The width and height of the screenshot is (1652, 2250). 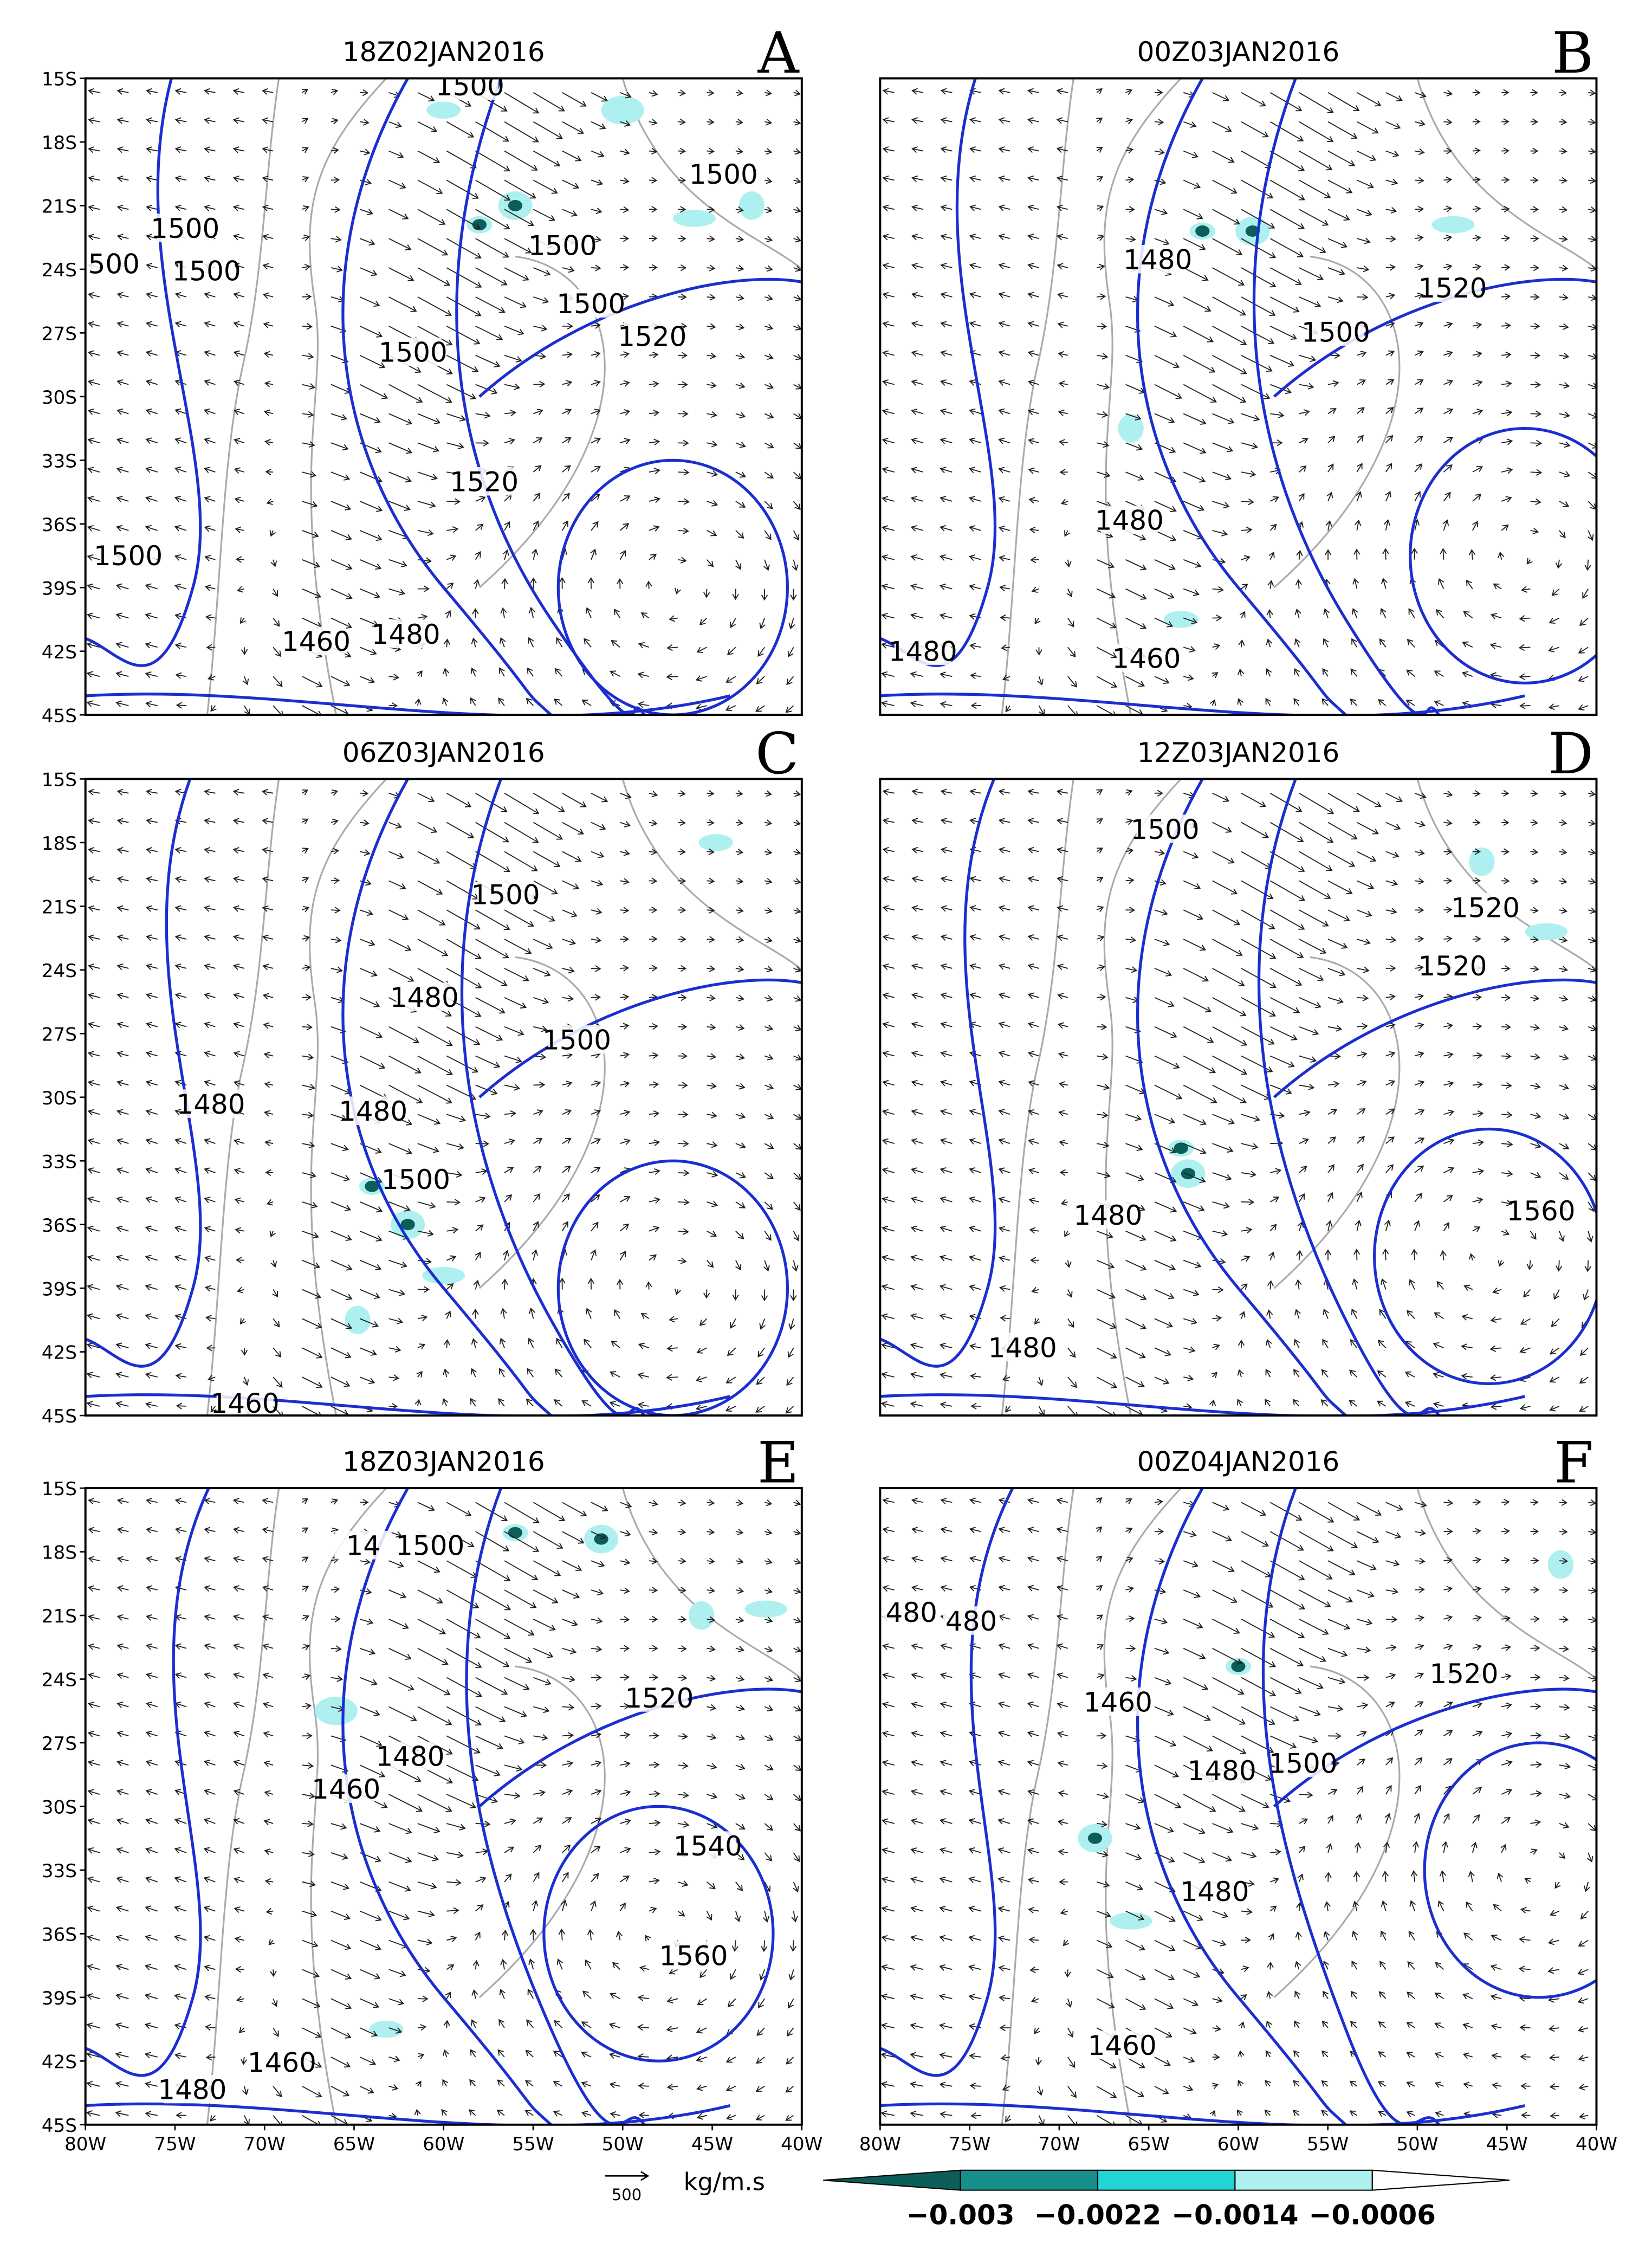 I want to click on lon-label: 60W, so click(x=443, y=2144).